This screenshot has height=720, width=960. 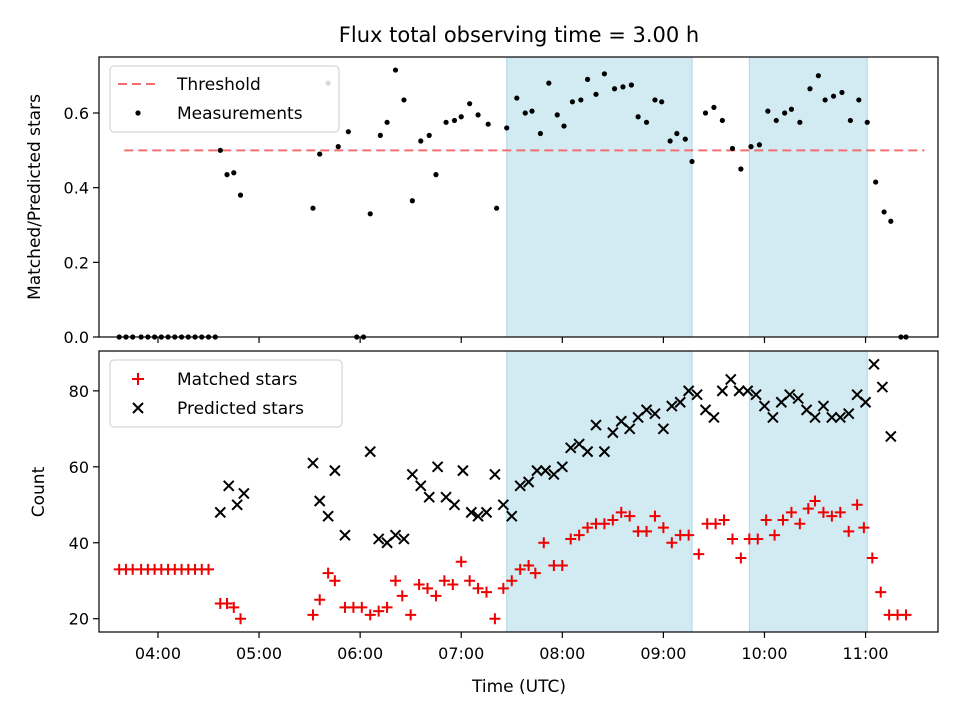 I want to click on top-shaded-bands, so click(x=687, y=197).